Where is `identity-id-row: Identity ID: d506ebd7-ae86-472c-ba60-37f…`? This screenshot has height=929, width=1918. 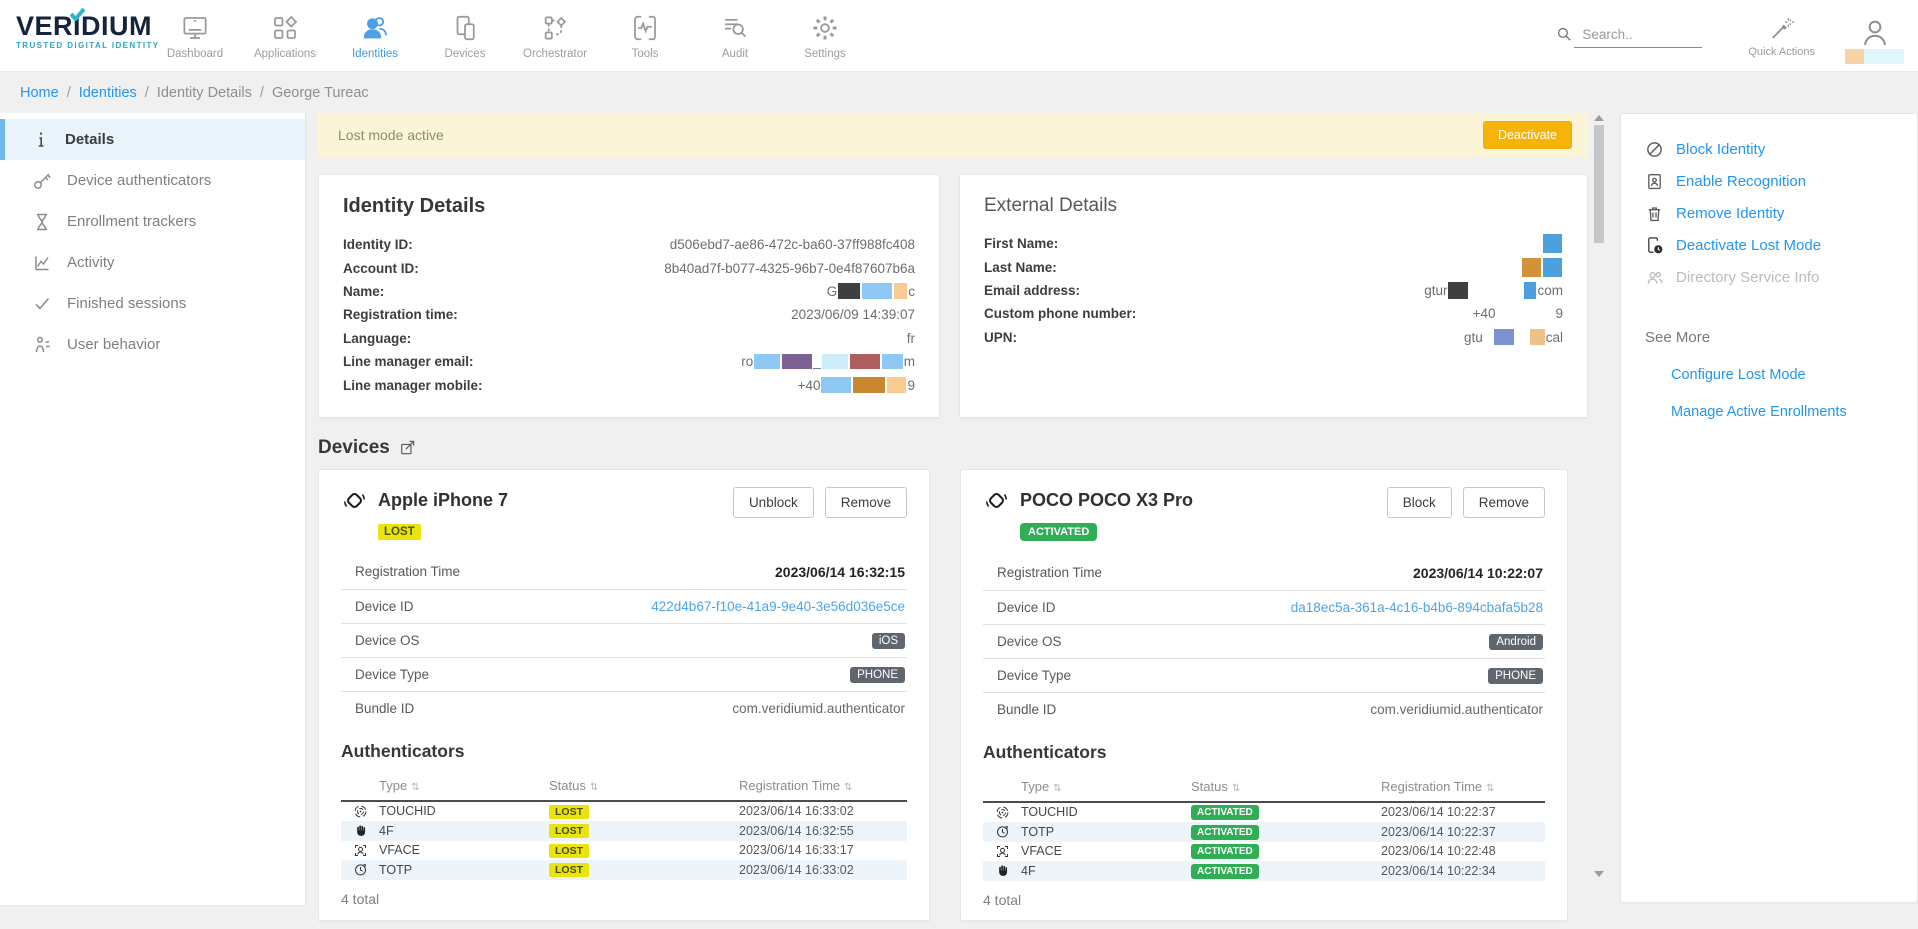 identity-id-row: Identity ID: d506ebd7-ae86-472c-ba60-37f… is located at coordinates (629, 245).